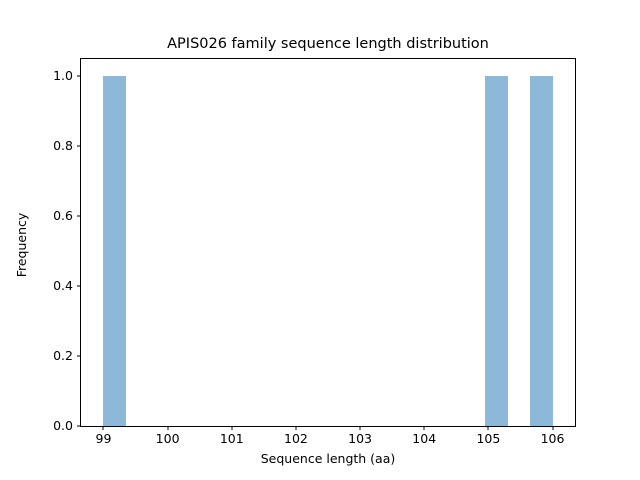  I want to click on y-axis-label: Frequency, so click(21, 245).